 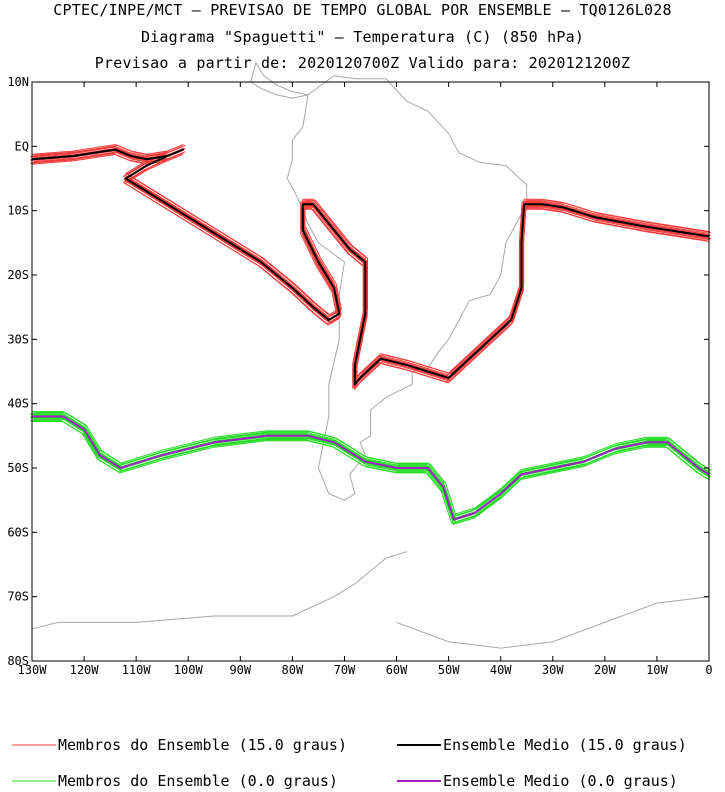 What do you see at coordinates (22, 146) in the screenshot?
I see `y-tick-label-1: EQ` at bounding box center [22, 146].